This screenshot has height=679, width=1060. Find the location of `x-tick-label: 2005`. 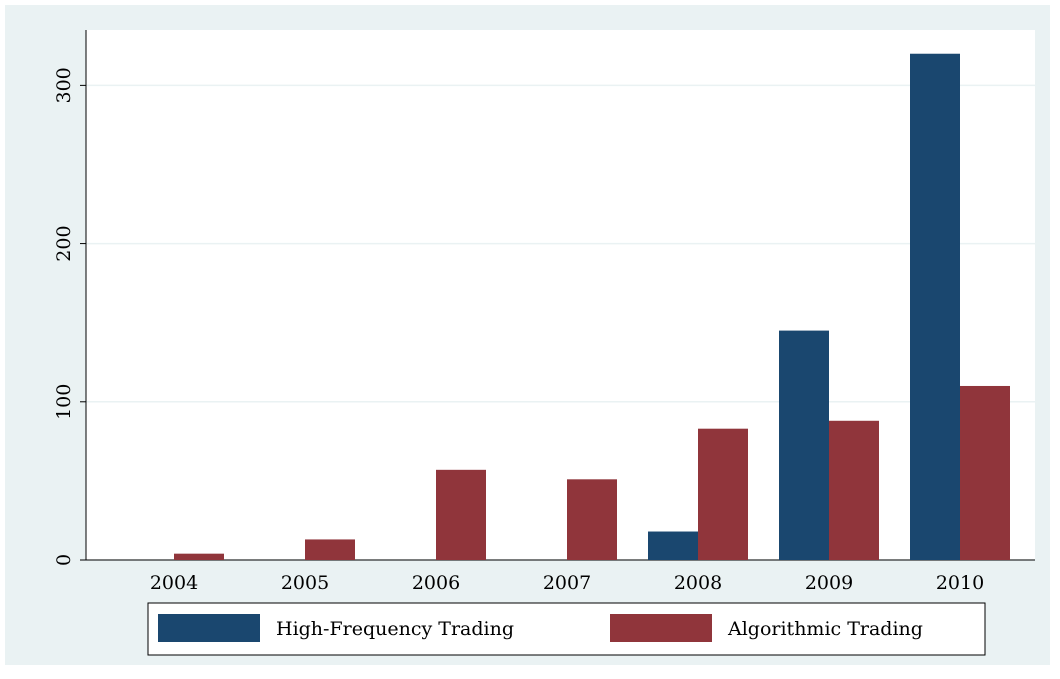

x-tick-label: 2005 is located at coordinates (305, 583).